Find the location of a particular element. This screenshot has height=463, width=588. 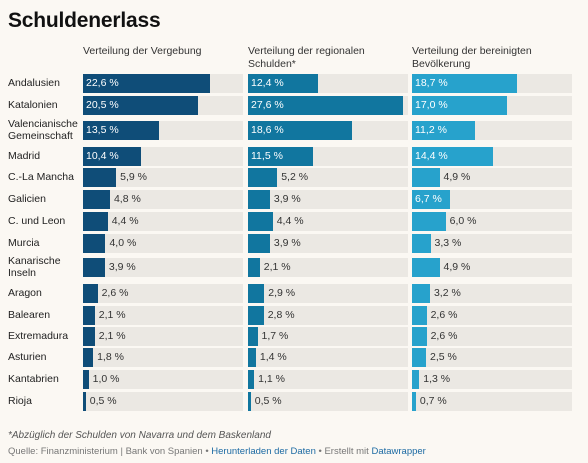

value-label: 2,1 % is located at coordinates (112, 315).